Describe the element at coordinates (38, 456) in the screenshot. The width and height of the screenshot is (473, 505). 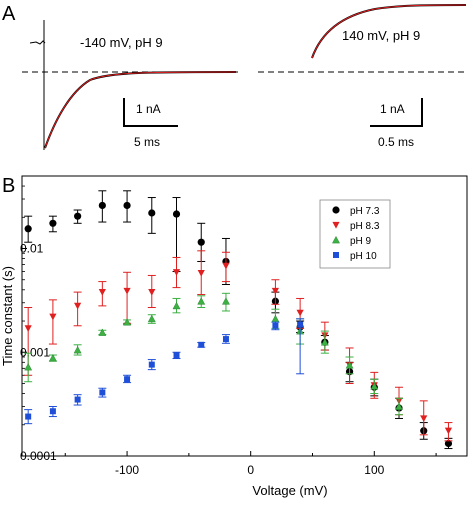
I see `y-tick-label: 0.0001` at that location.